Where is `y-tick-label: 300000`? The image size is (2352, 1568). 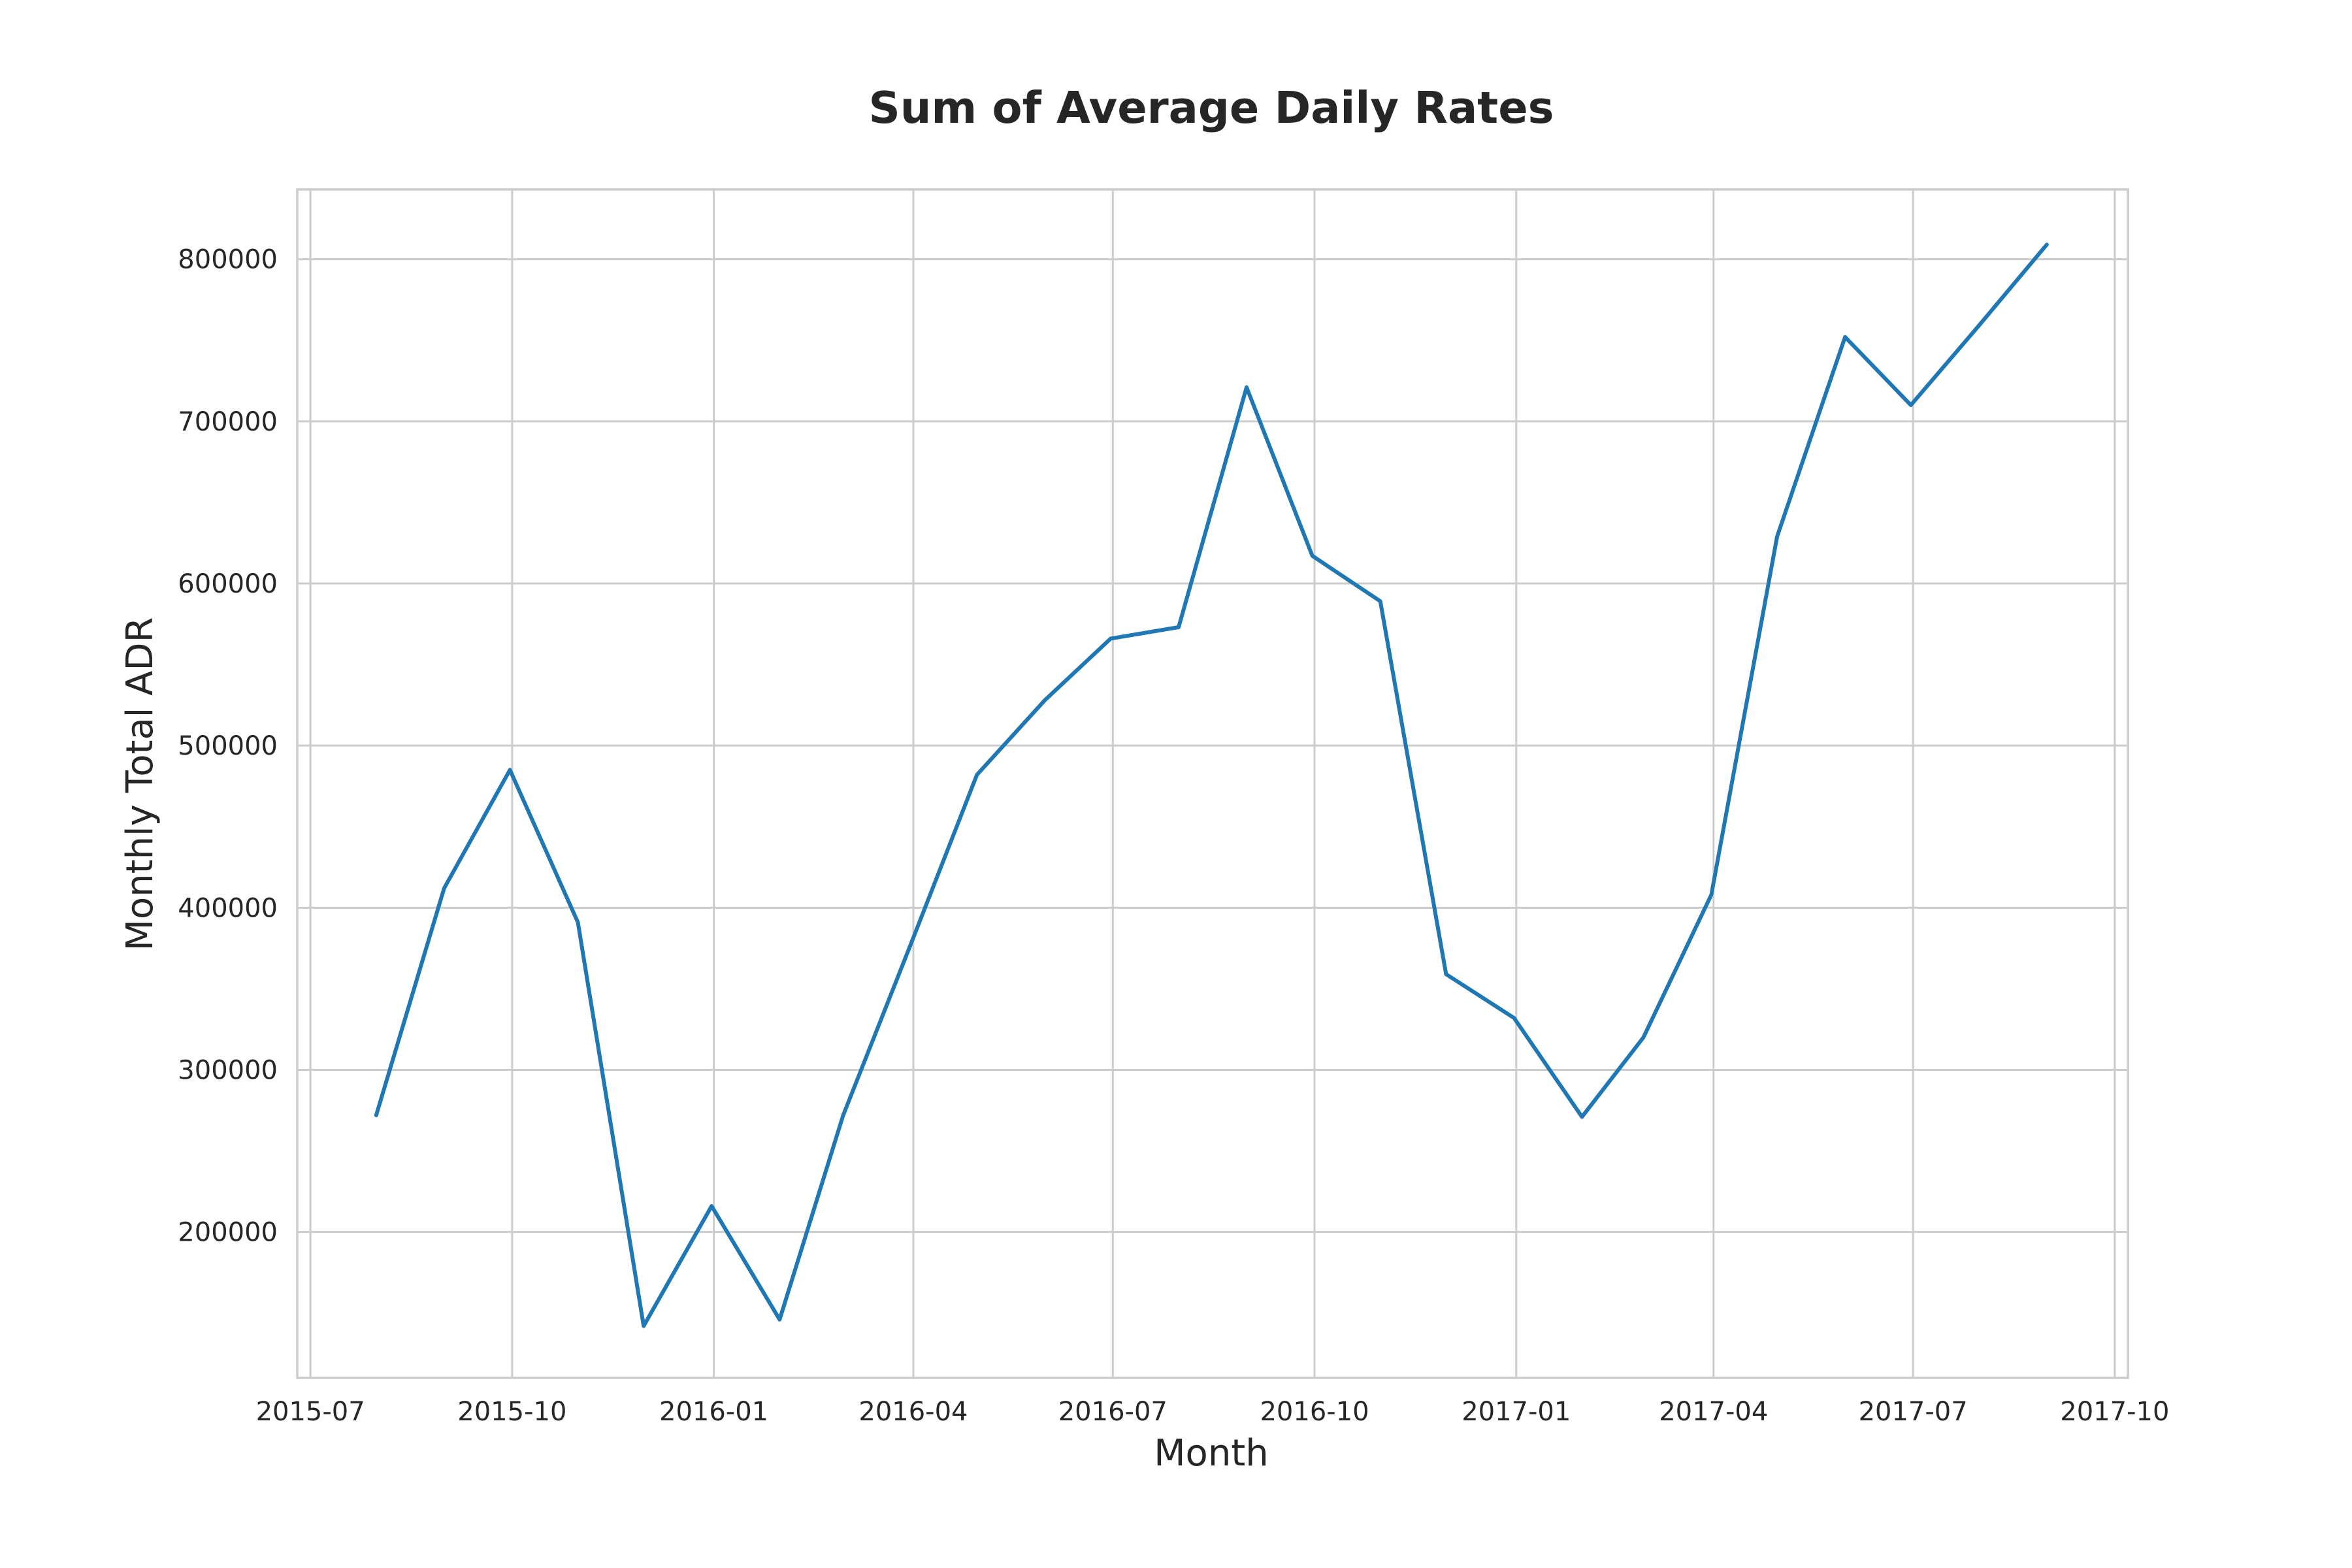 y-tick-label: 300000 is located at coordinates (228, 1070).